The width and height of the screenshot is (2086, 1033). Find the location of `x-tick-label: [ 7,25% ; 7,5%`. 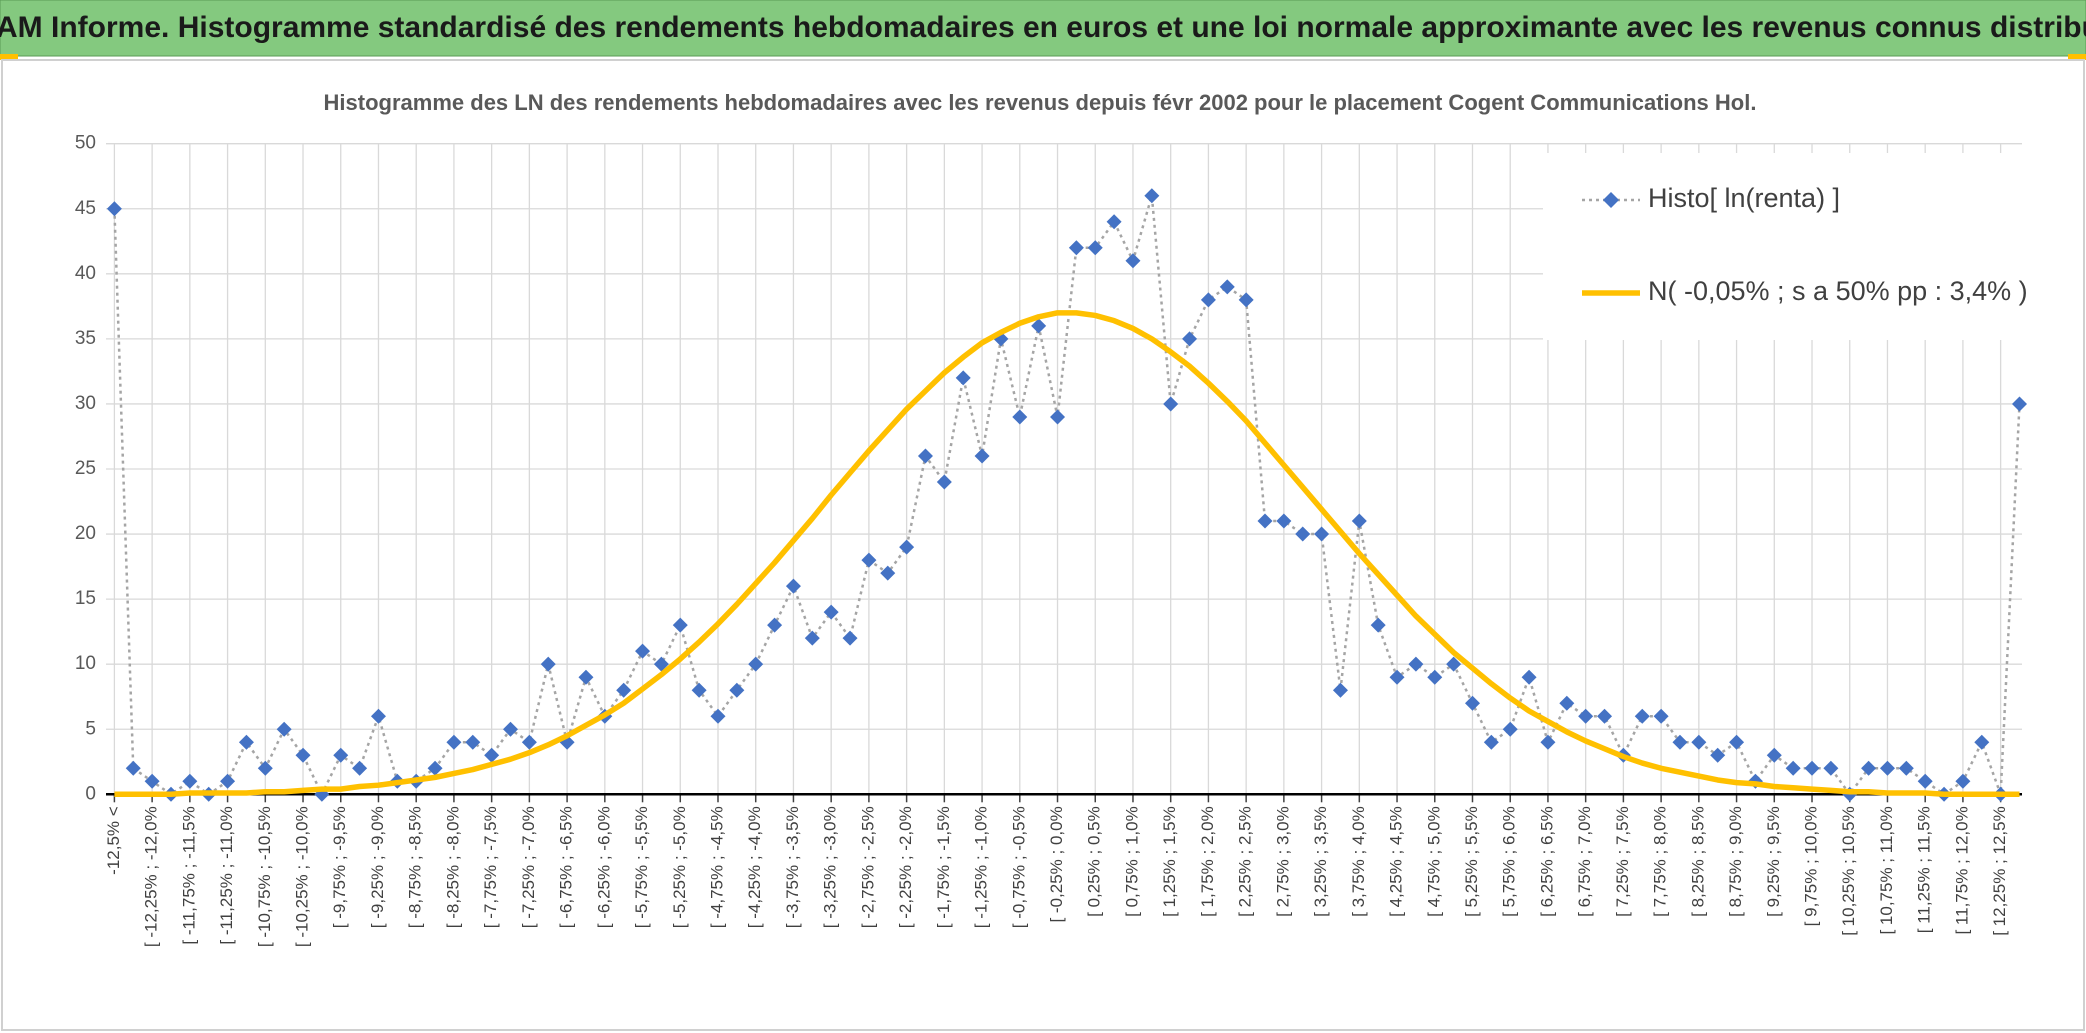

x-tick-label: [ 7,25% ; 7,5% is located at coordinates (1622, 861).